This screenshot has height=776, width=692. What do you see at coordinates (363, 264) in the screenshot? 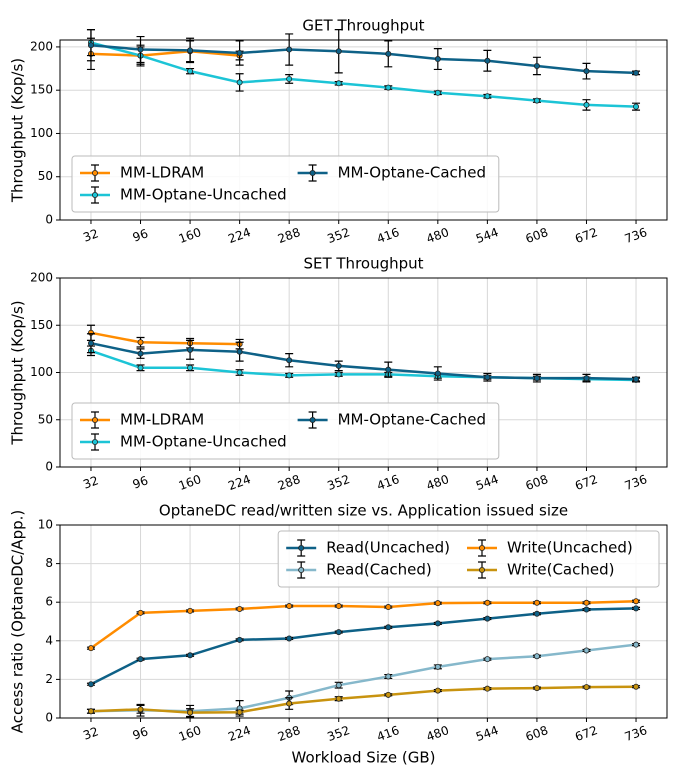
I see `chart-title: SET Throughput` at bounding box center [363, 264].